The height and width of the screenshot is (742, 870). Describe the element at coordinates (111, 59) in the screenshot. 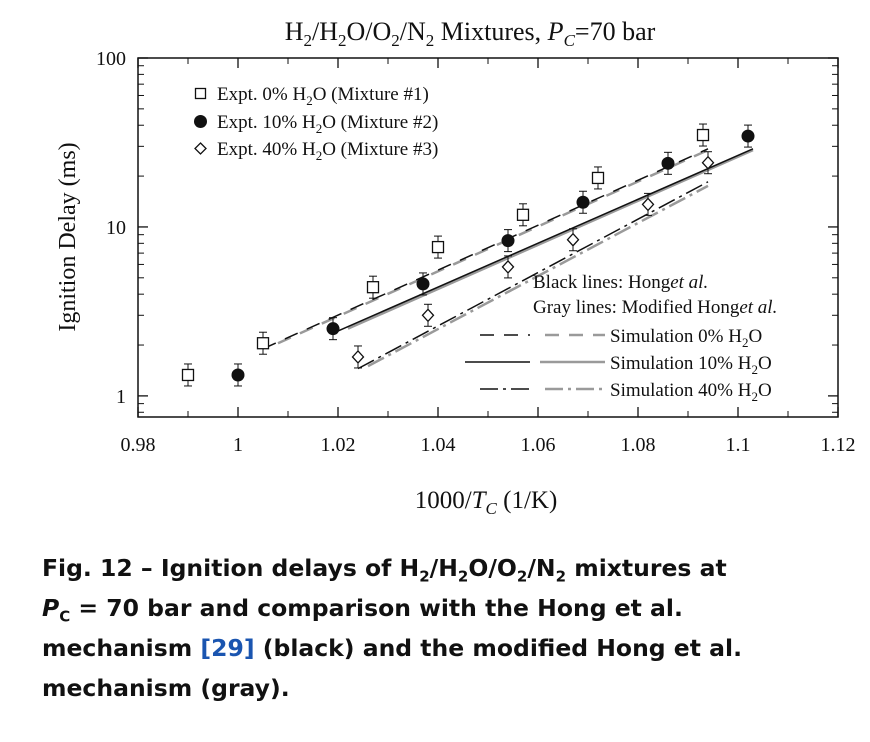

I see `y-tick-label: 100` at that location.